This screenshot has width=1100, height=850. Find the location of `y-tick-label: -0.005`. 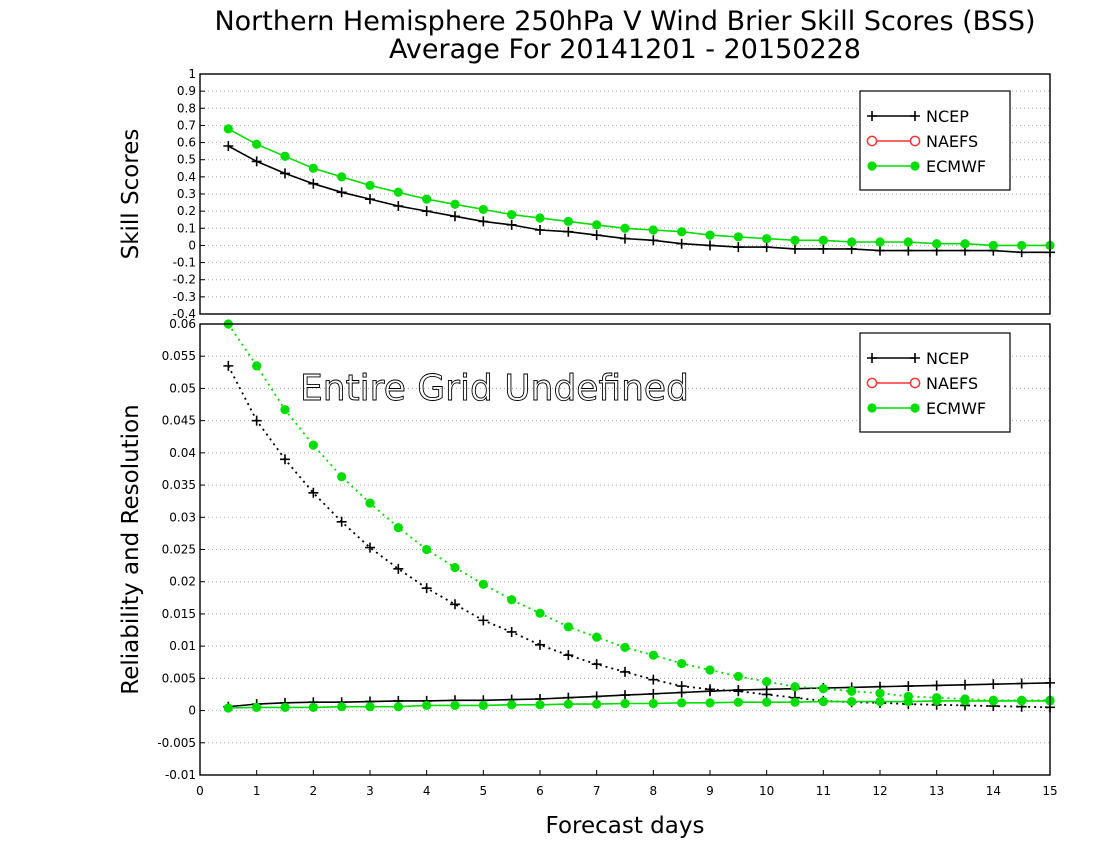

y-tick-label: -0.005 is located at coordinates (176, 743).